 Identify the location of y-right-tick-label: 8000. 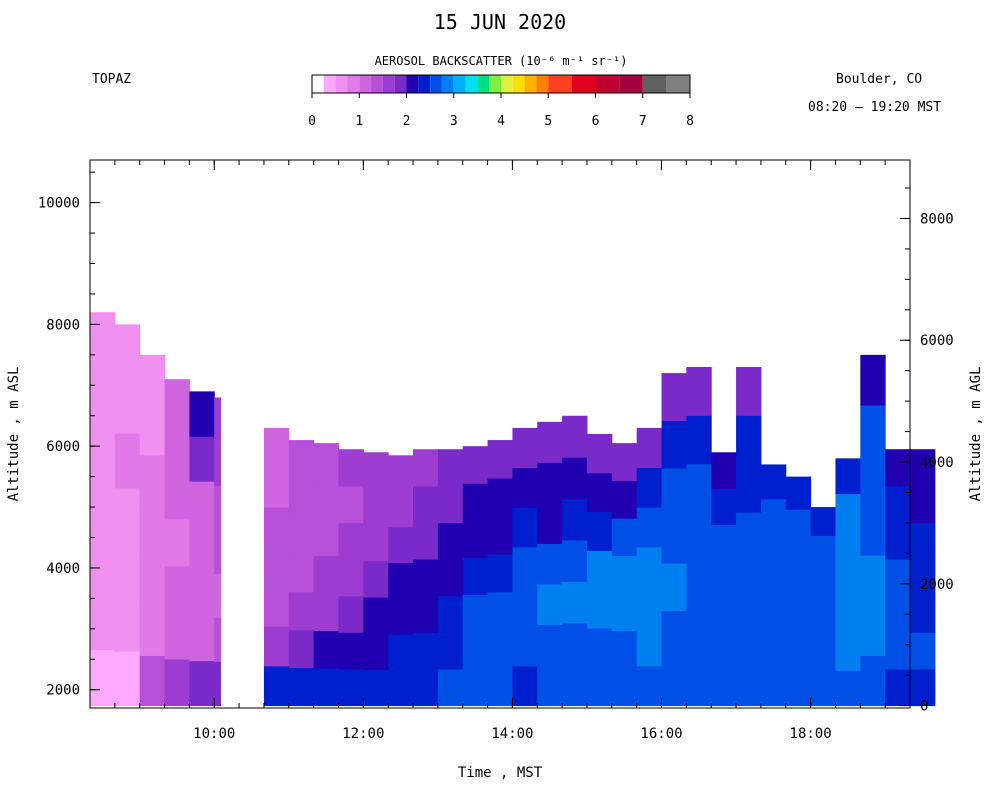
(937, 219).